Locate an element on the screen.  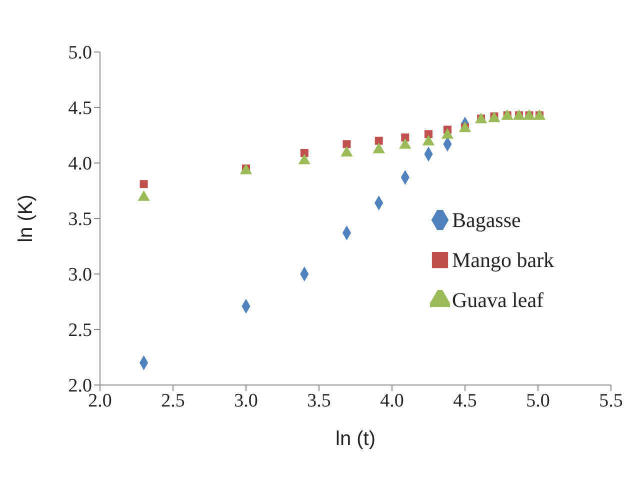
y-tick-label: 4.0 is located at coordinates (80, 164).